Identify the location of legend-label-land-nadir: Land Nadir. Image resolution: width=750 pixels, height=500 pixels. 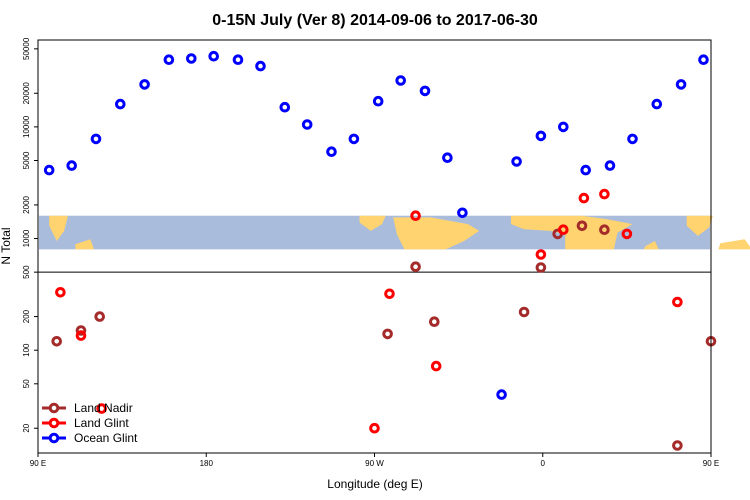
(103, 408).